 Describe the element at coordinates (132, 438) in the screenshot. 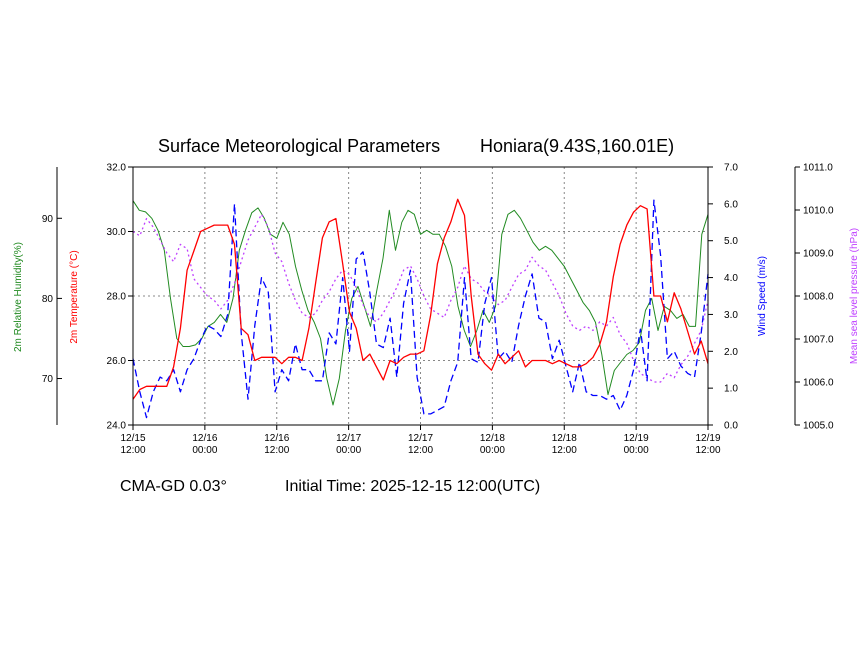

I see `x-tick-label: 12/15` at that location.